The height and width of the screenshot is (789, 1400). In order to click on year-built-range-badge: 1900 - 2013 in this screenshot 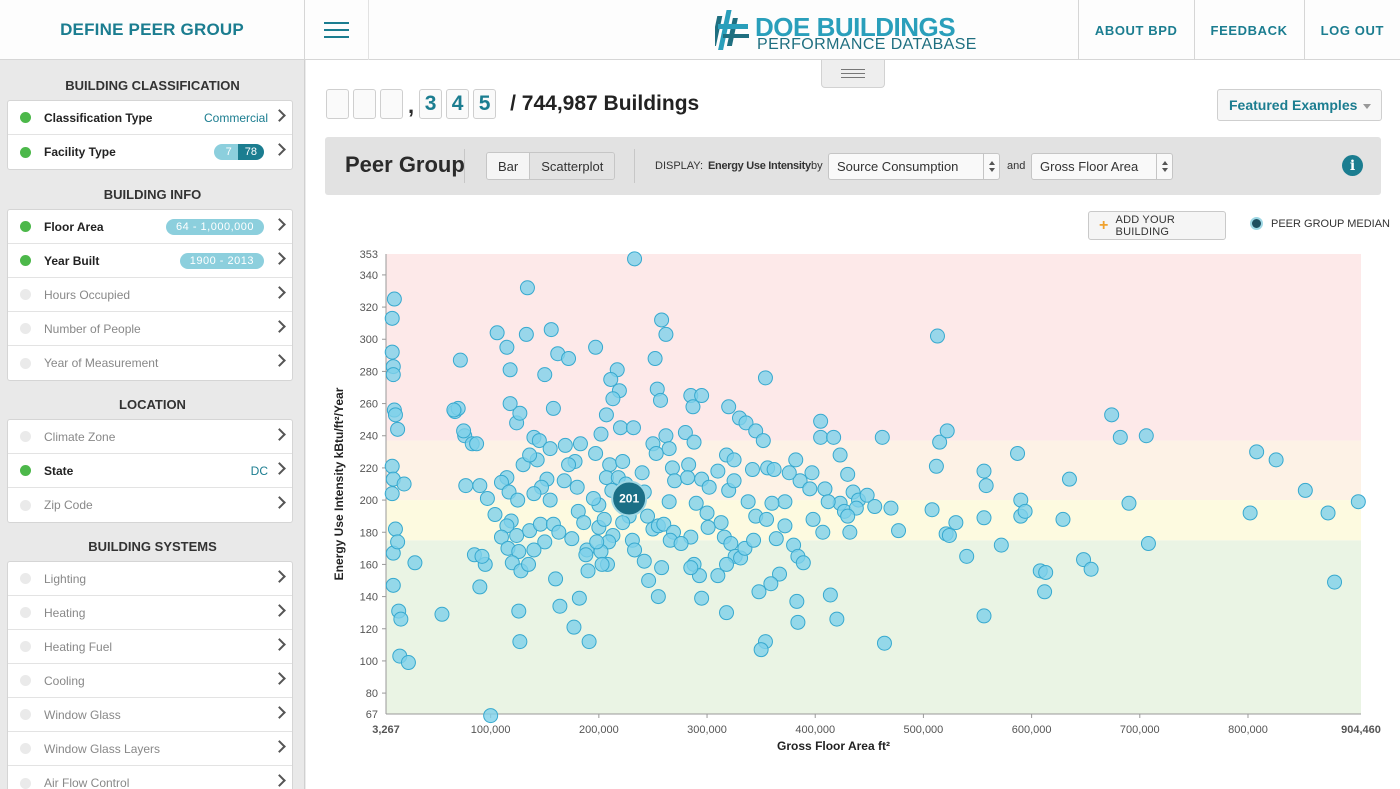, I will do `click(221, 260)`.